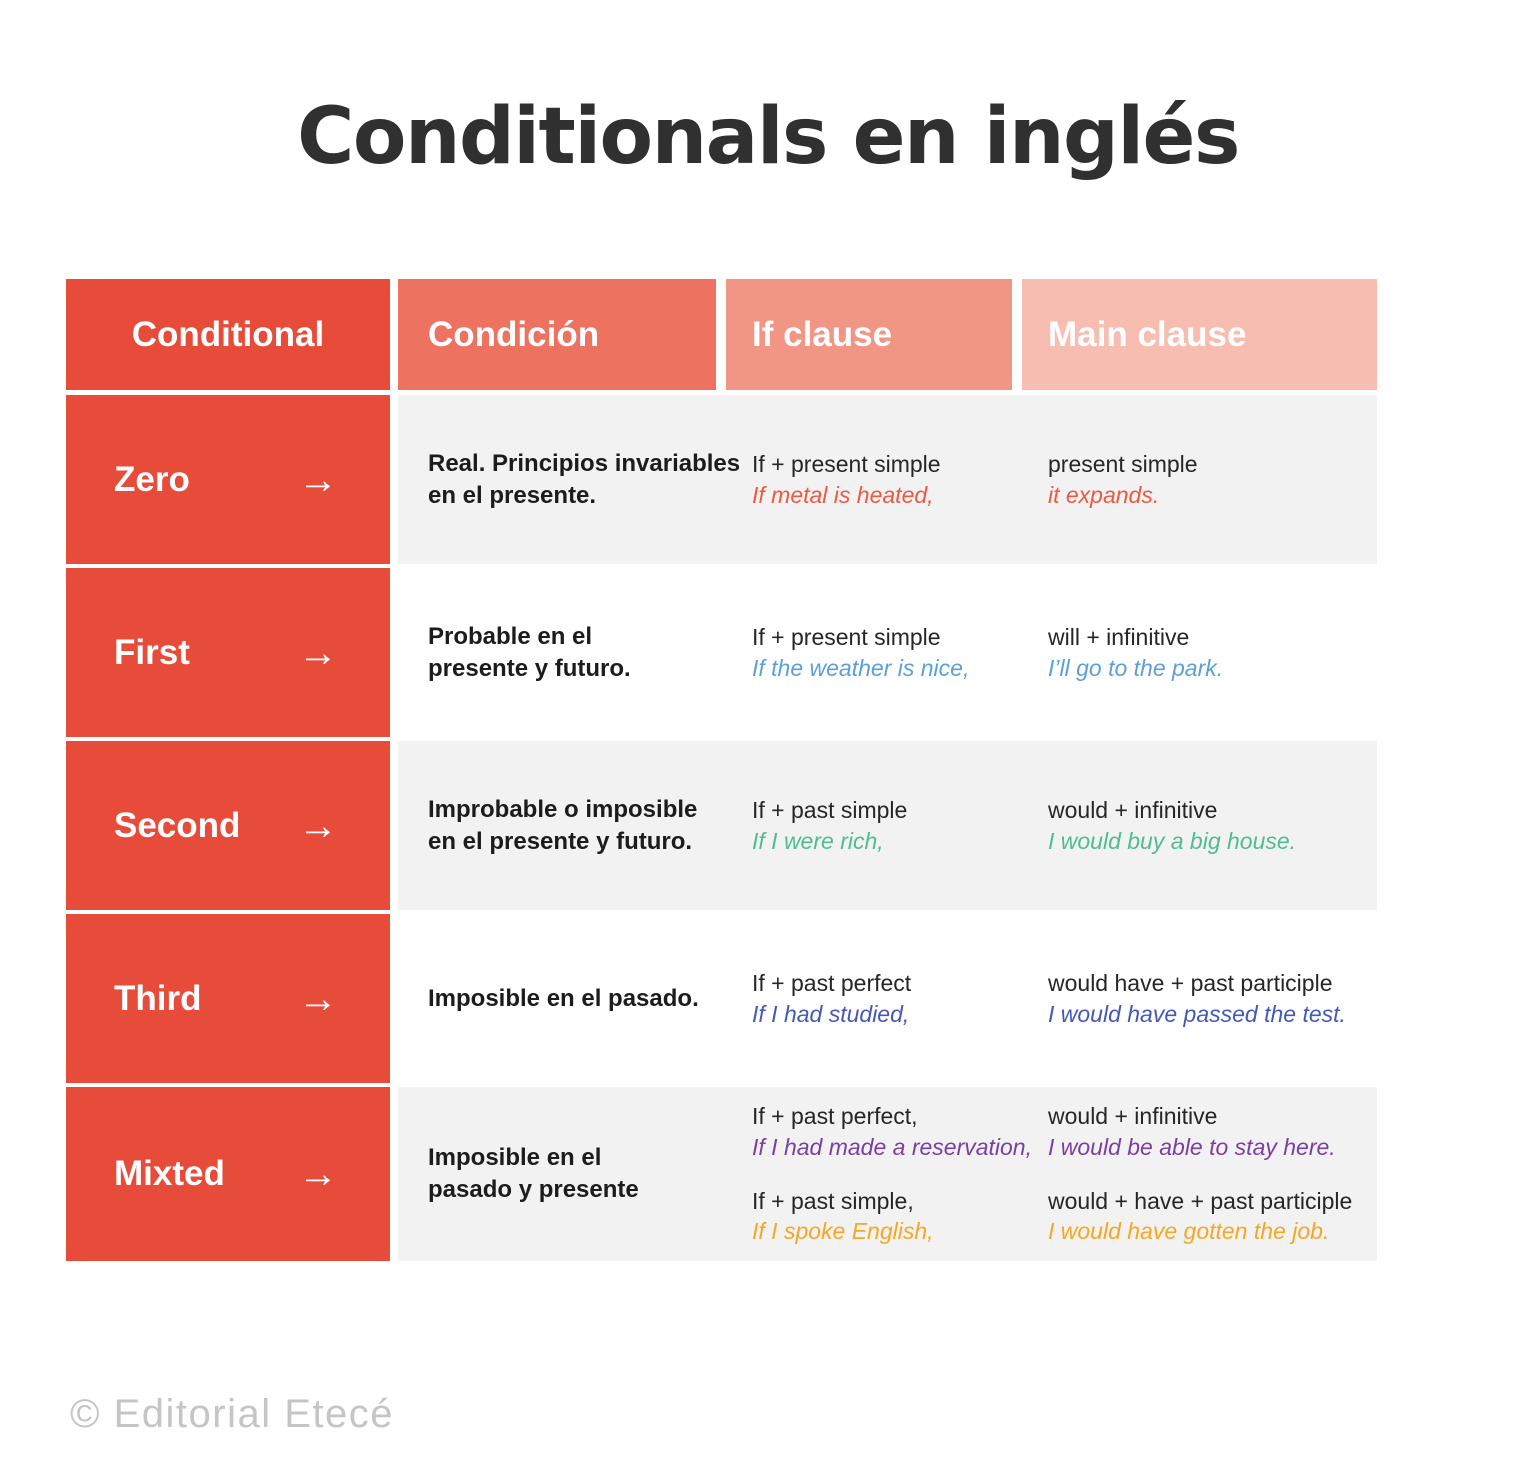 The height and width of the screenshot is (1483, 1536). I want to click on row-label-third: Third →, so click(228, 998).